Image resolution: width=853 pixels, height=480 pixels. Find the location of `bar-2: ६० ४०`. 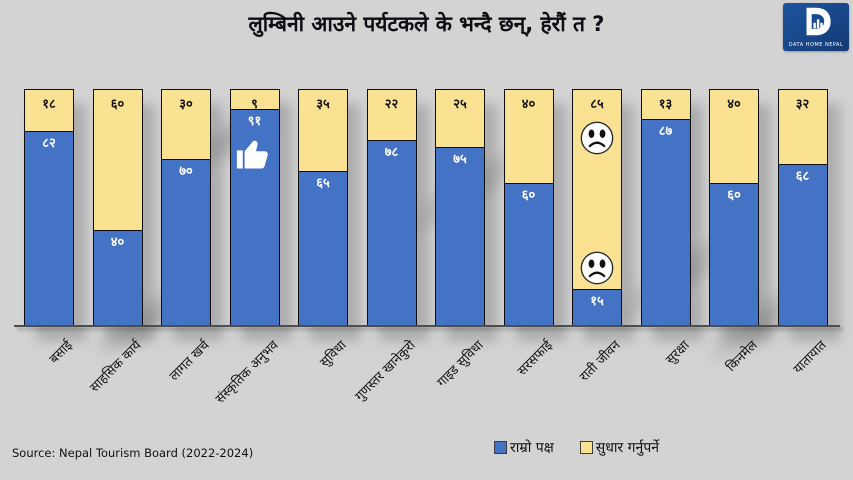

bar-2: ६० ४० is located at coordinates (117, 207).